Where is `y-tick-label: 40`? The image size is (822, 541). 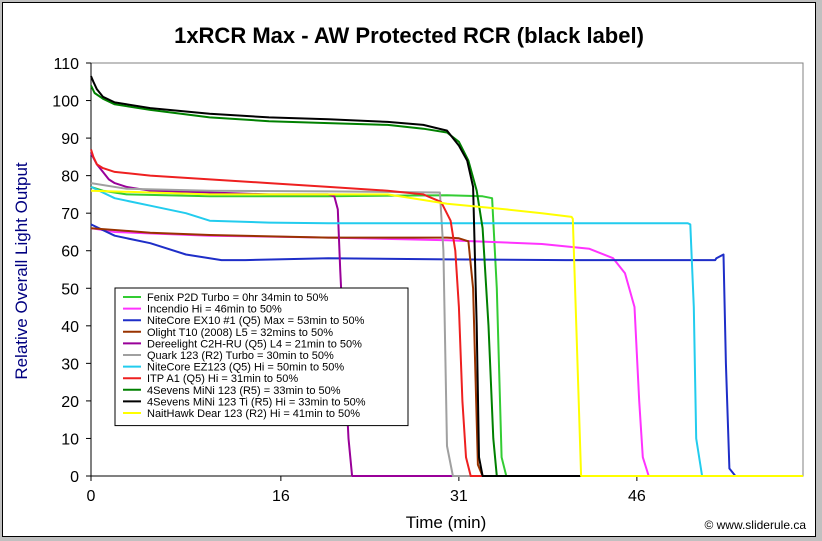 y-tick-label: 40 is located at coordinates (70, 327).